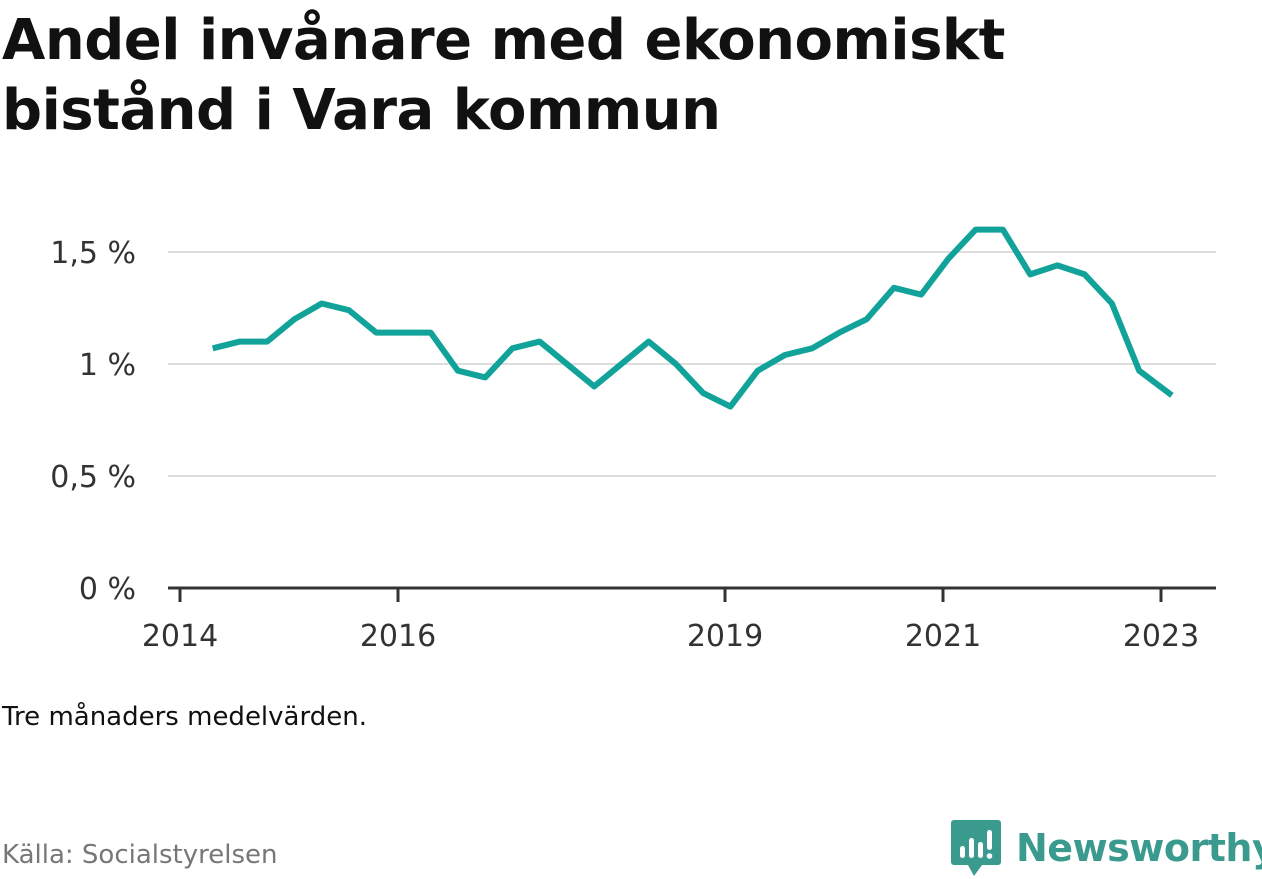 This screenshot has height=879, width=1262. Describe the element at coordinates (107, 589) in the screenshot. I see `y-tick-label: 0 %` at that location.